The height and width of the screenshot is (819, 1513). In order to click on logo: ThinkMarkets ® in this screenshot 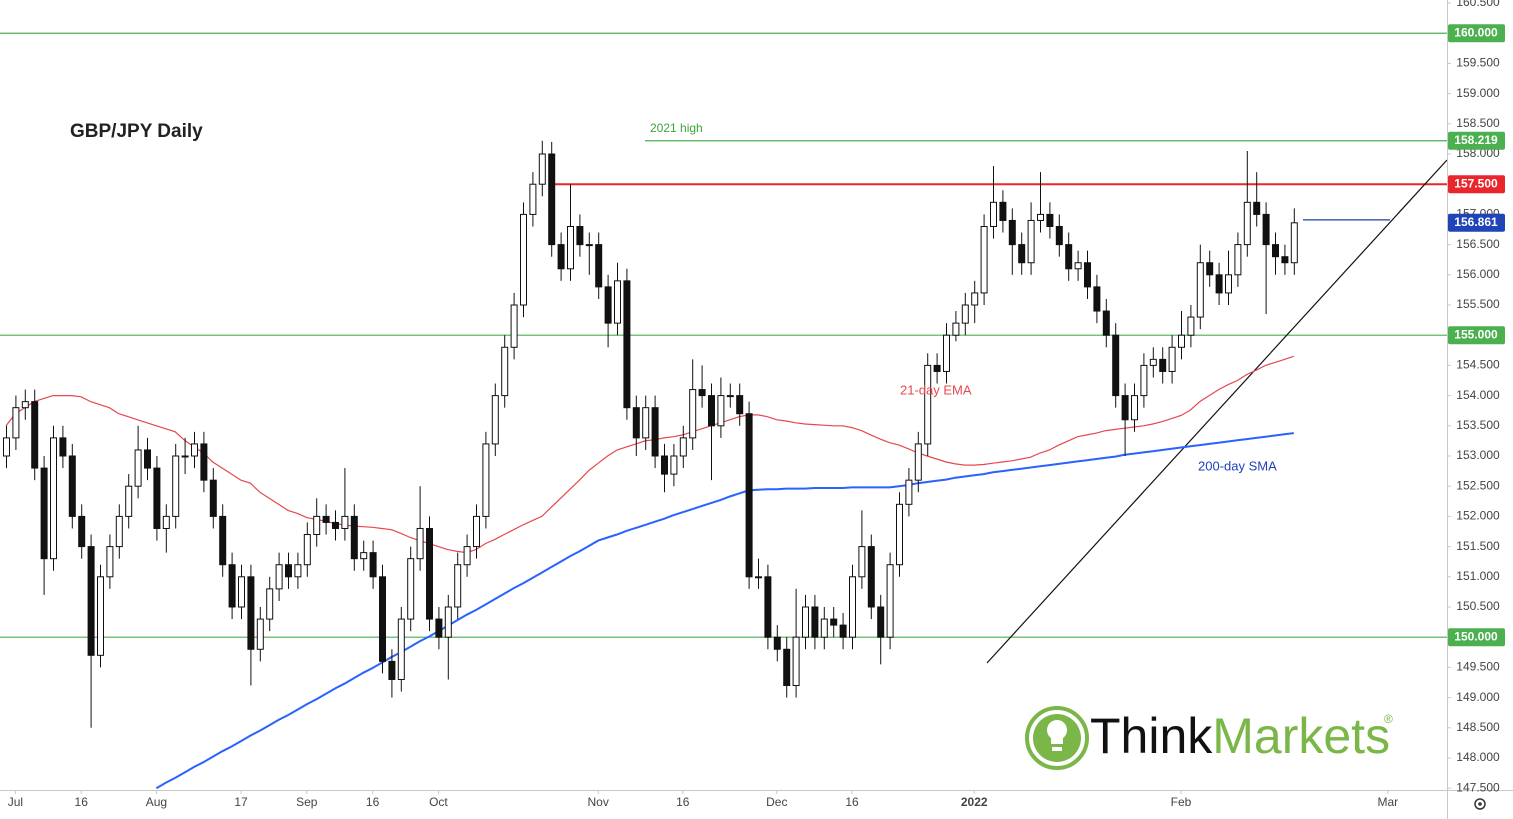, I will do `click(1209, 738)`.